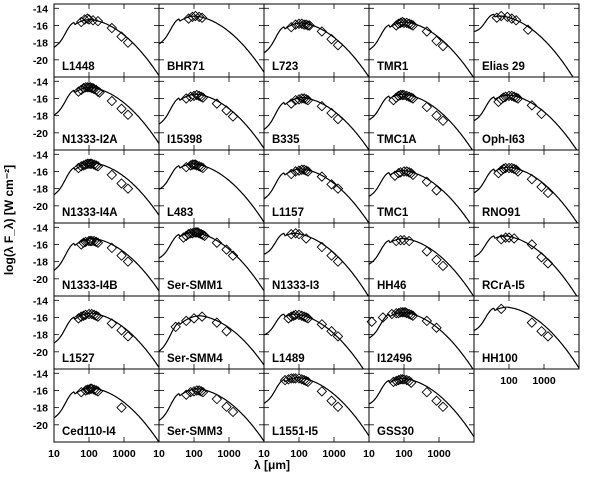  Describe the element at coordinates (89, 432) in the screenshot. I see `panel-label: Ced110-I4` at that location.